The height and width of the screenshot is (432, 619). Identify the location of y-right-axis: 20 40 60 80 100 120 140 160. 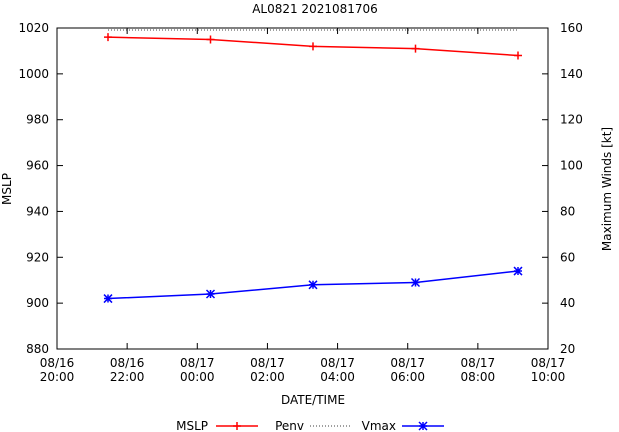
(562, 188).